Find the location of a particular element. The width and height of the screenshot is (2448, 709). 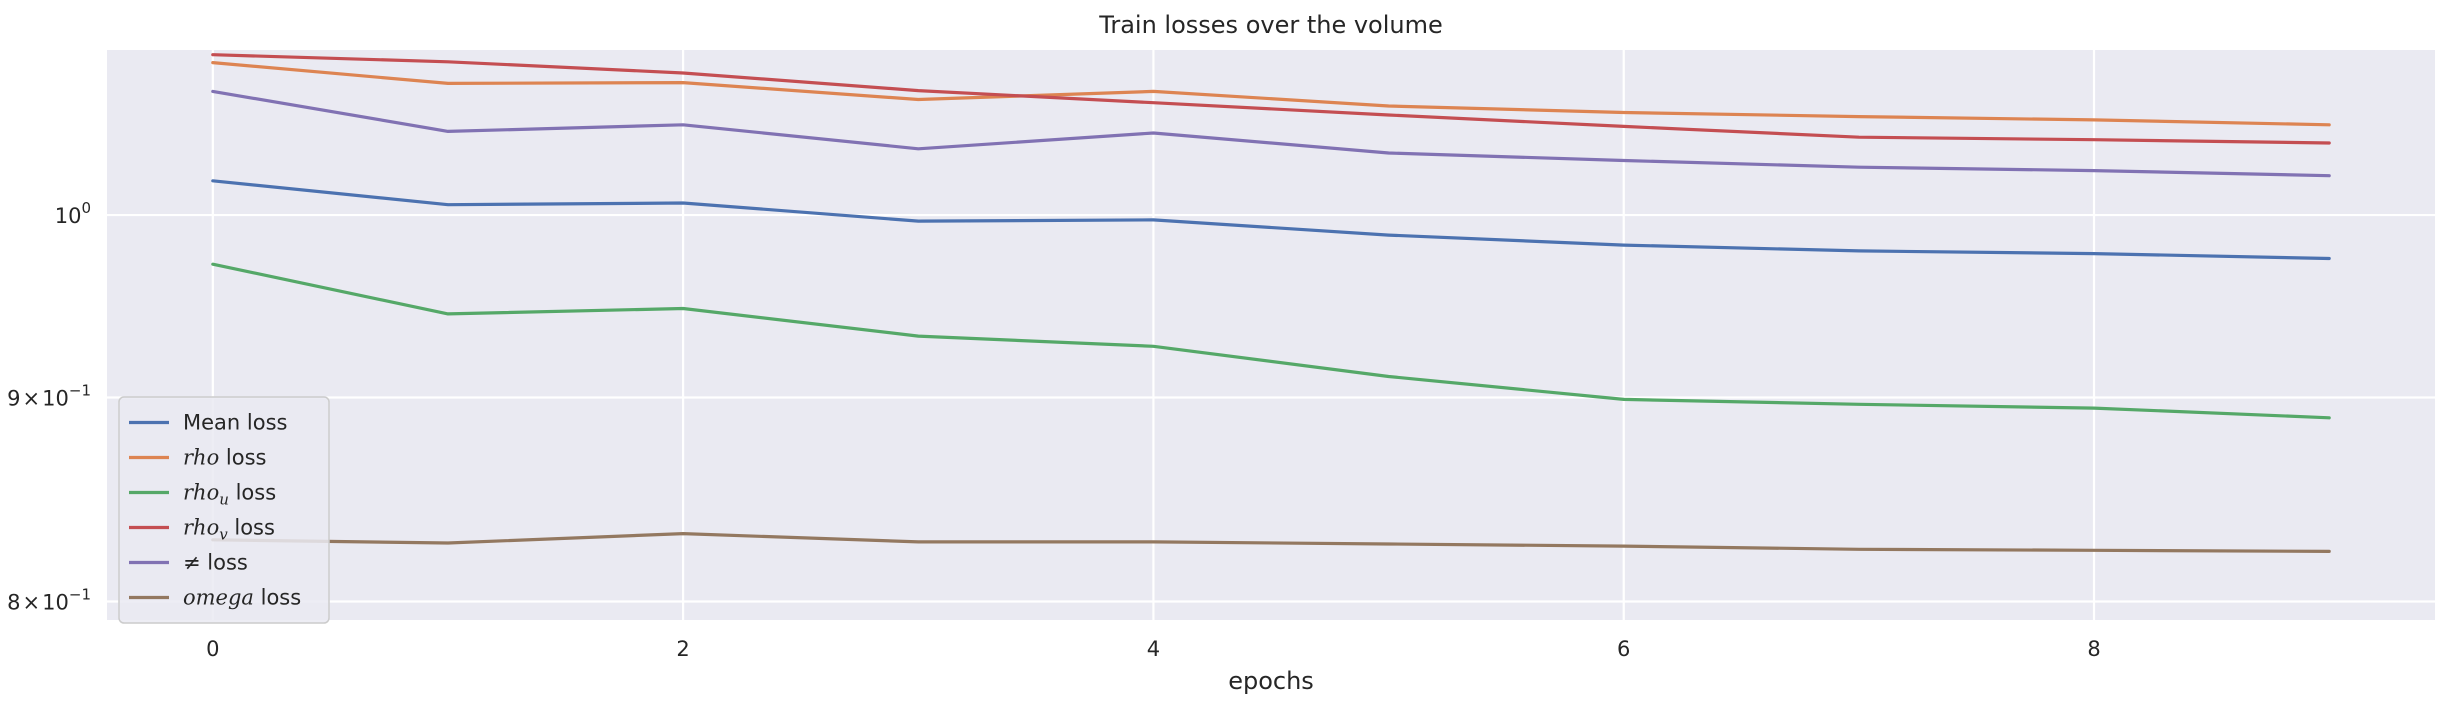

legend-box is located at coordinates (224, 510).